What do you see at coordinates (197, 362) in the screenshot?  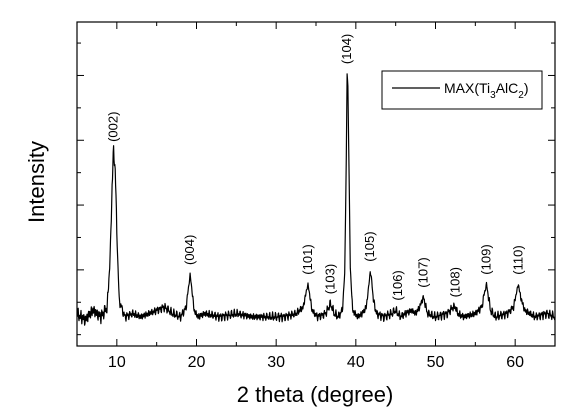 I see `x-tick-label-20: 20` at bounding box center [197, 362].